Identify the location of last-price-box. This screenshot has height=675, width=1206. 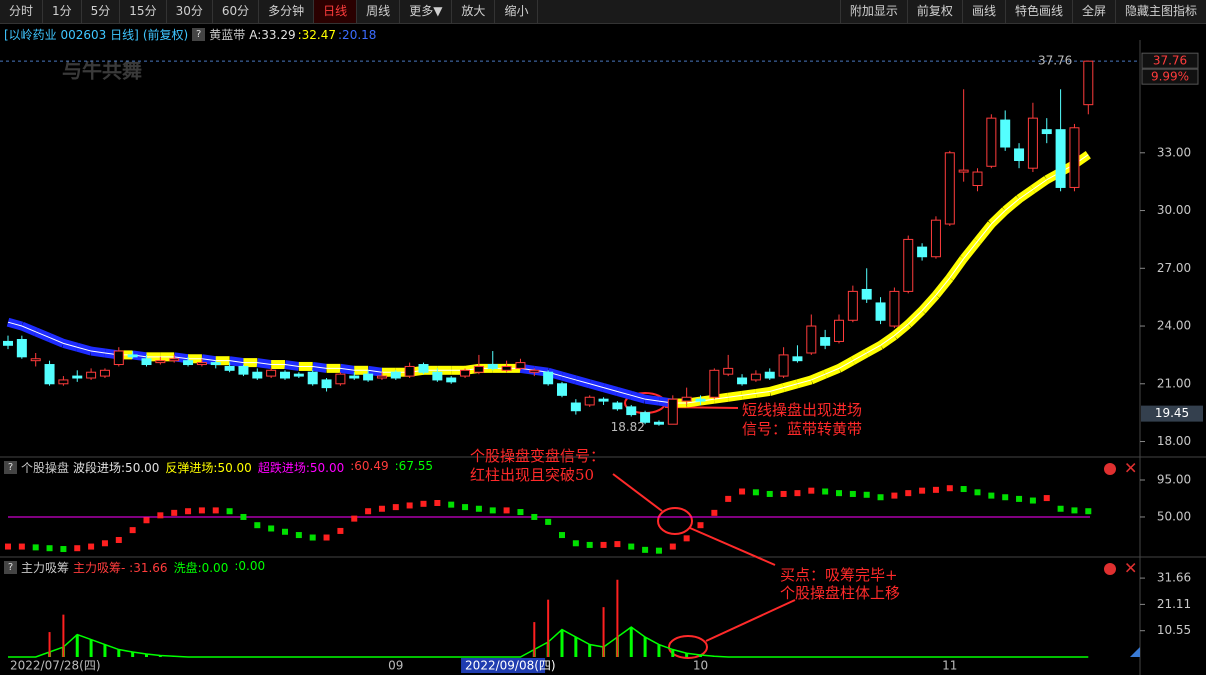
(1170, 60).